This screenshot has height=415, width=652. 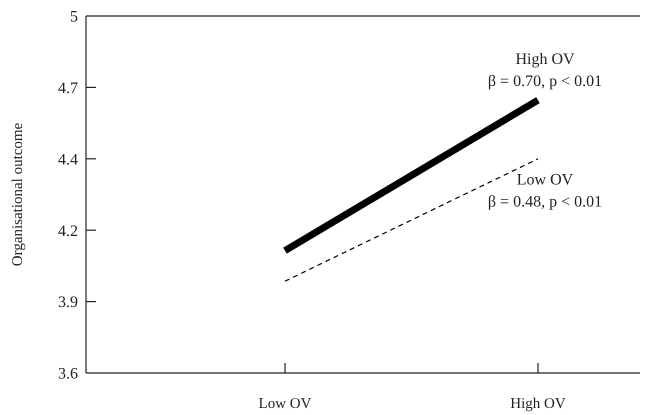 What do you see at coordinates (18, 194) in the screenshot?
I see `y-axis-title: Organisational outcome` at bounding box center [18, 194].